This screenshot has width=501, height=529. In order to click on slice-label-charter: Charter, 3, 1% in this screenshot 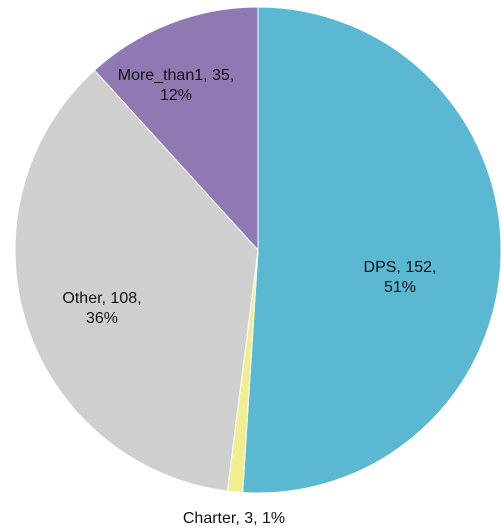, I will do `click(234, 518)`.